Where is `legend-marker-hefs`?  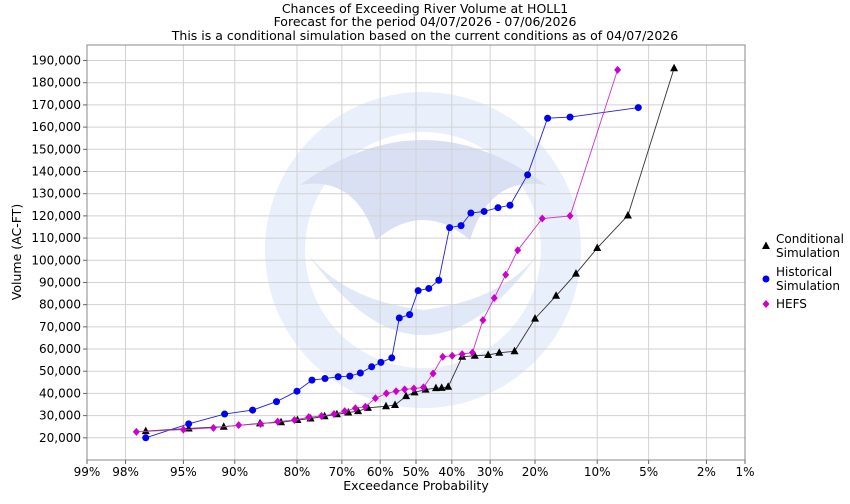 legend-marker-hefs is located at coordinates (766, 304).